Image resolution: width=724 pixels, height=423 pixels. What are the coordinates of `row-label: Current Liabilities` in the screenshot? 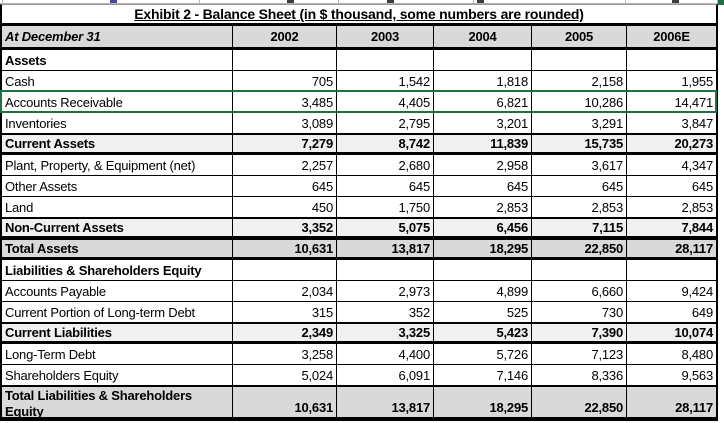 It's located at (58, 332).